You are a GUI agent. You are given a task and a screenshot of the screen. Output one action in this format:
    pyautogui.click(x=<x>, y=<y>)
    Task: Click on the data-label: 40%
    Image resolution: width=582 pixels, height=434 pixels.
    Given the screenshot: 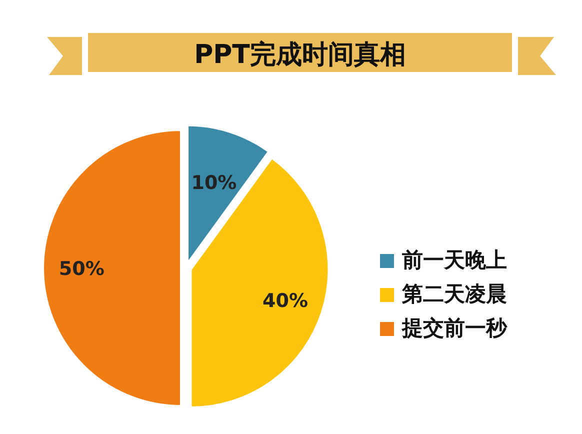 What is the action you would take?
    pyautogui.click(x=285, y=301)
    